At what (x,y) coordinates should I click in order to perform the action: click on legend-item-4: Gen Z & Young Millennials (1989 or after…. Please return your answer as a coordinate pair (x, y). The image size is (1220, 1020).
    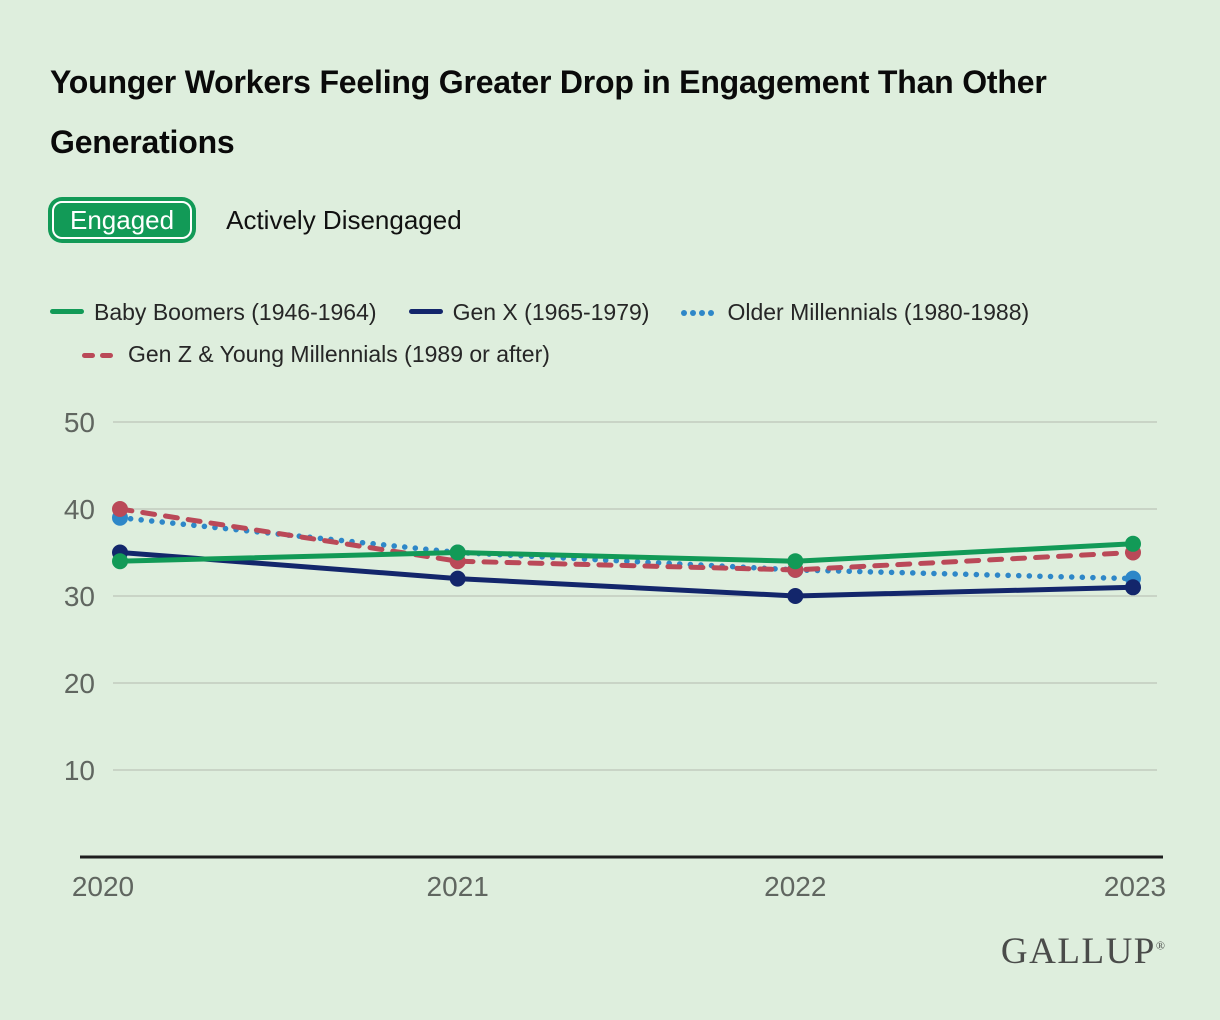
    Looking at the image, I should click on (303, 354).